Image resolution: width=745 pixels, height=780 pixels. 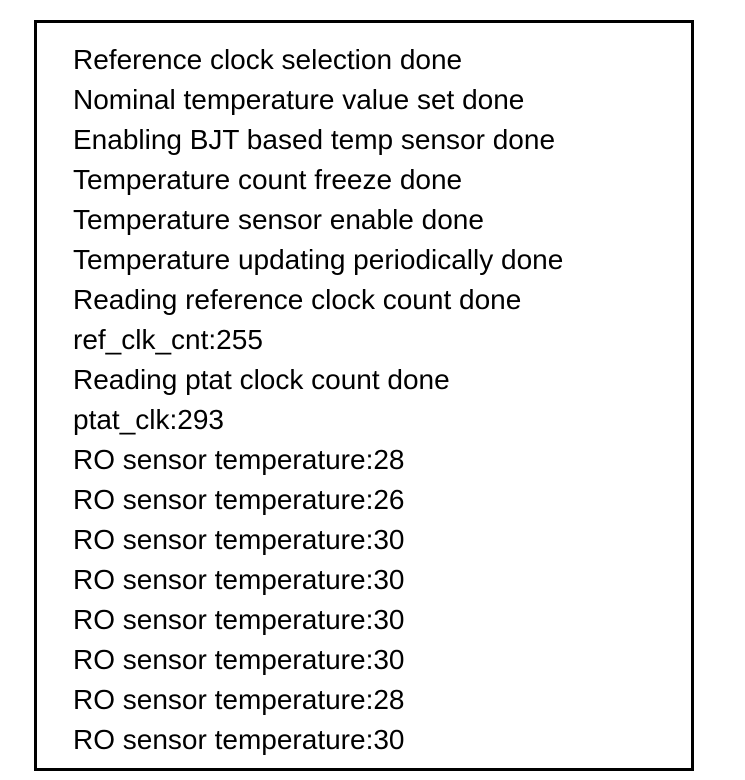 I want to click on log-line-enabling-bjt-sensor: Enabling BJT based temp sensor done, so click(x=314, y=139).